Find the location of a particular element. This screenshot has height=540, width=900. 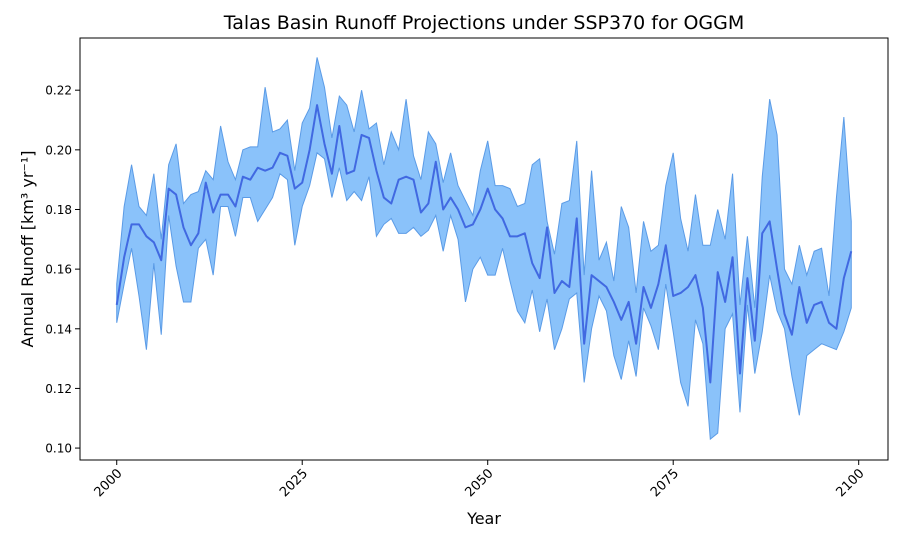

y-tick-label: 0.16 is located at coordinates (58, 270).